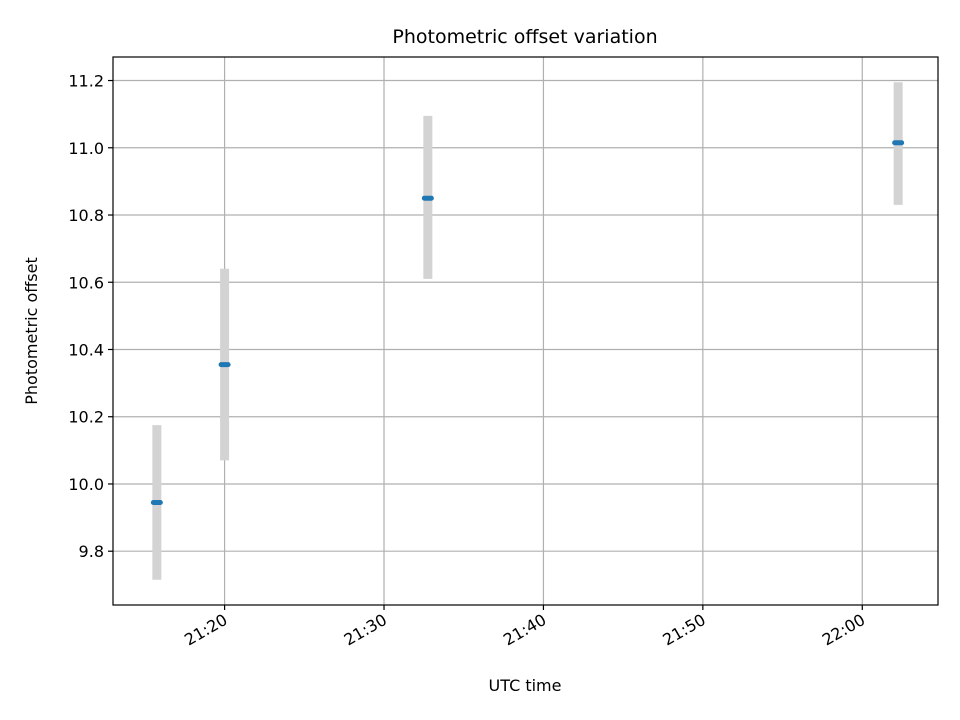 This screenshot has height=720, width=960. Describe the element at coordinates (86, 81) in the screenshot. I see `y-tick-label: 11.2` at that location.